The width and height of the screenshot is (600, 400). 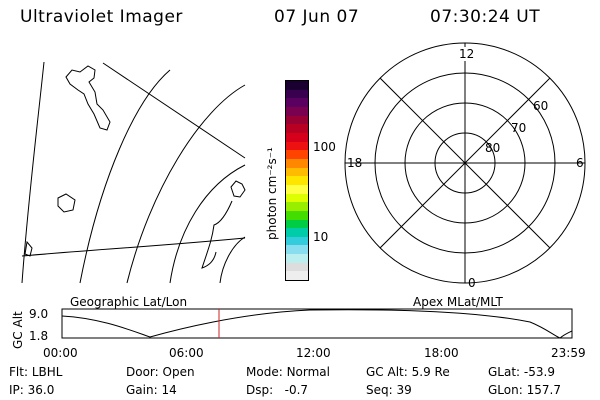 I want to click on apex-label: Apex MLat/MLT, so click(x=458, y=302).